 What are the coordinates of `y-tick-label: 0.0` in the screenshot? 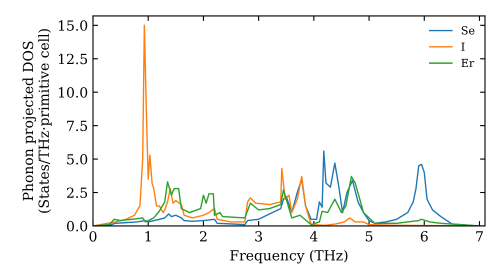 It's located at (77, 226).